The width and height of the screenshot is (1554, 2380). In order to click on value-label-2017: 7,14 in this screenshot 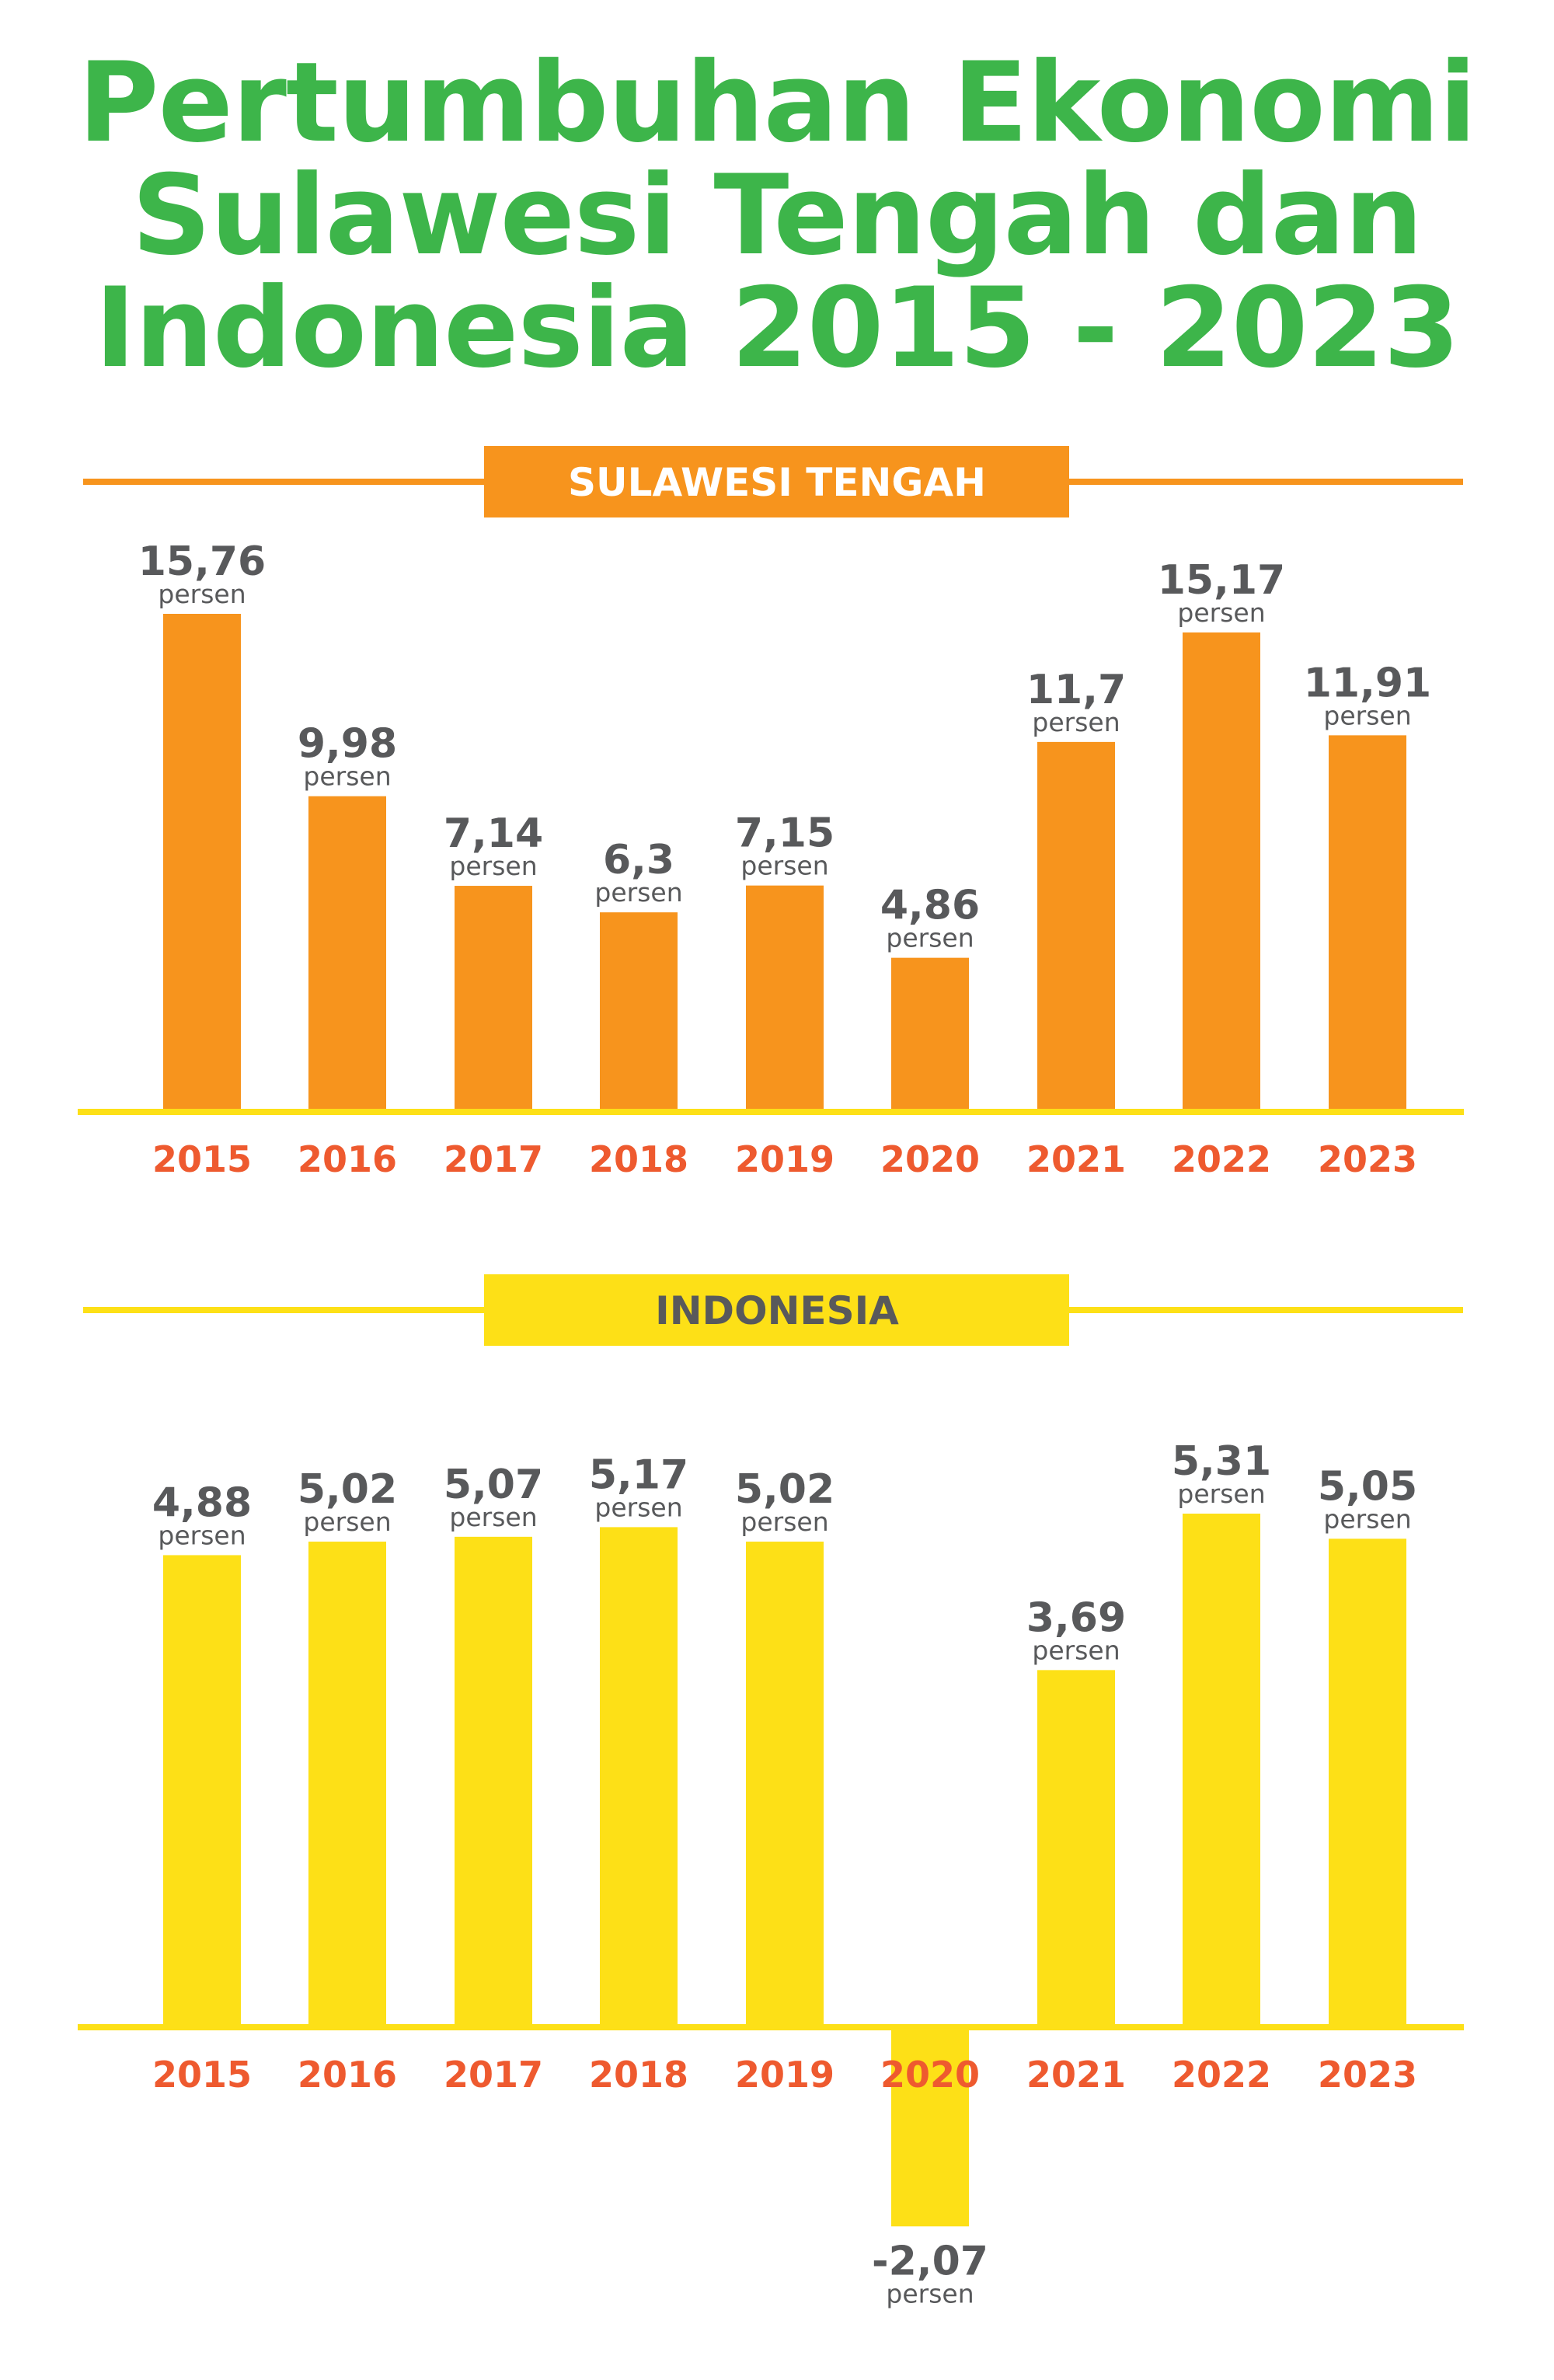, I will do `click(493, 833)`.